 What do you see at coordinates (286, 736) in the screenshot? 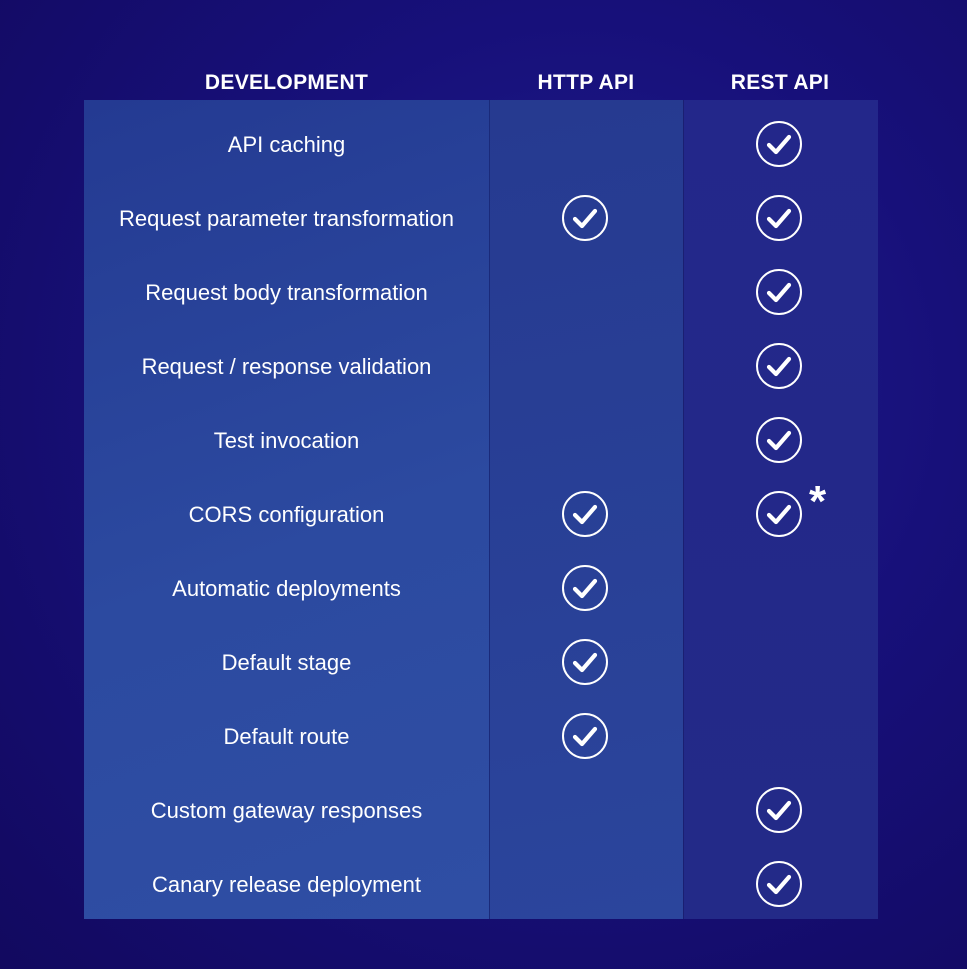
I see `feature-label: Default route` at bounding box center [286, 736].